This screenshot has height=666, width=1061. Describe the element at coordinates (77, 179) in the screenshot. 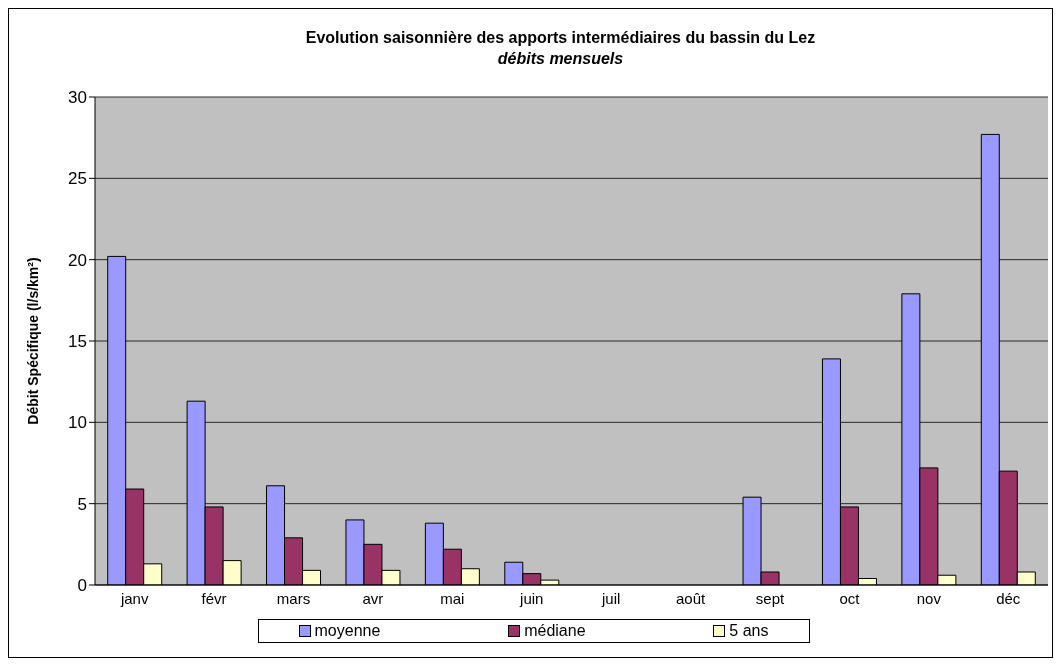

I see `y-tick-label: 25` at that location.